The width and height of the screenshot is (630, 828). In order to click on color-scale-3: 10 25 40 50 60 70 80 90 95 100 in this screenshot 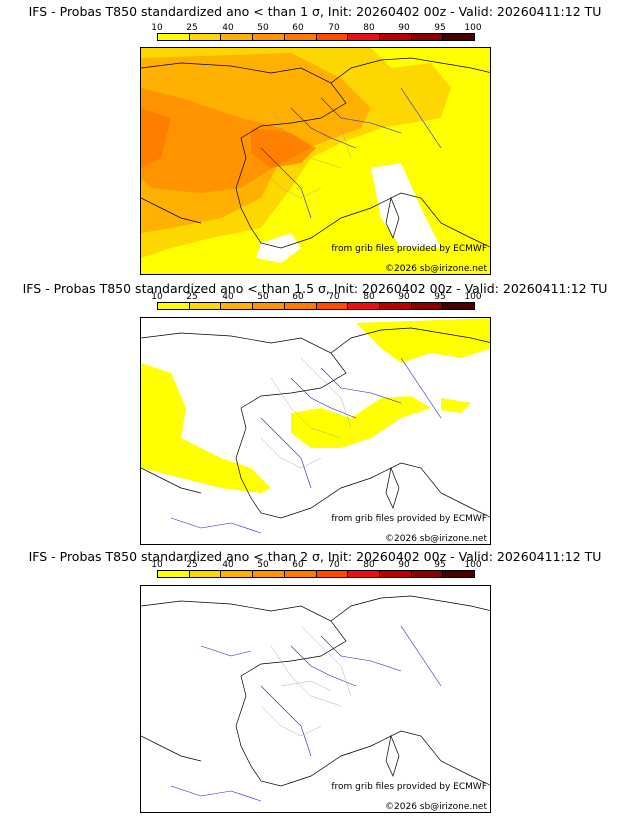, I will do `click(316, 569)`.